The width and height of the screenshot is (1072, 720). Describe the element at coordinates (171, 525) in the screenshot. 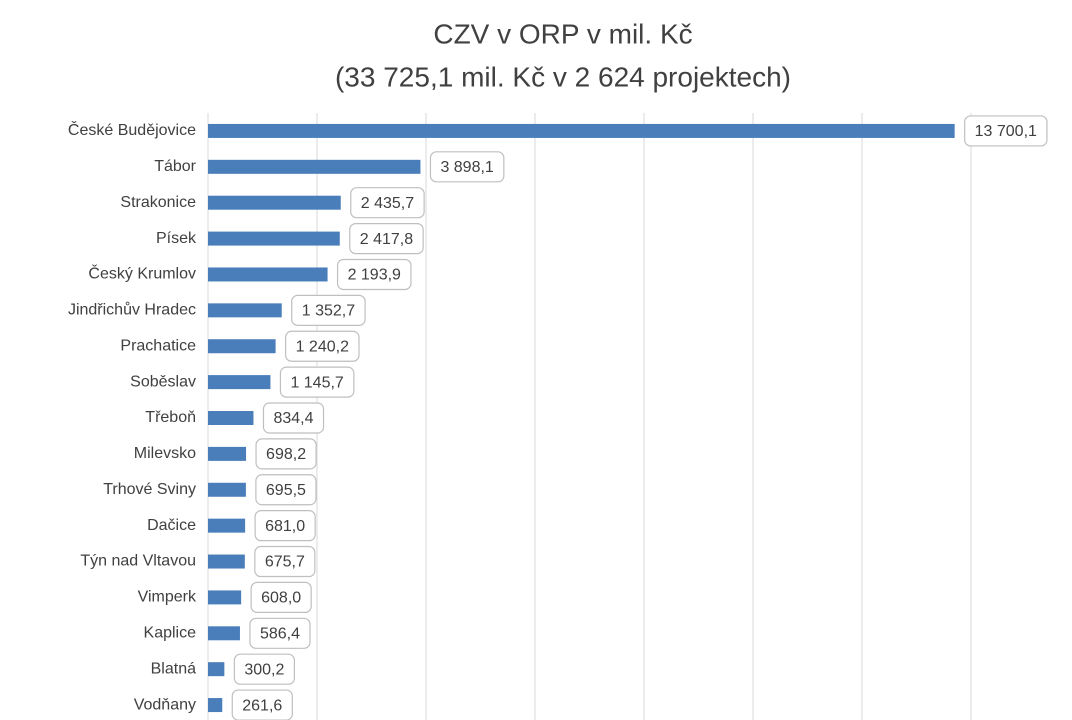

I see `category-label: Dačice` at that location.